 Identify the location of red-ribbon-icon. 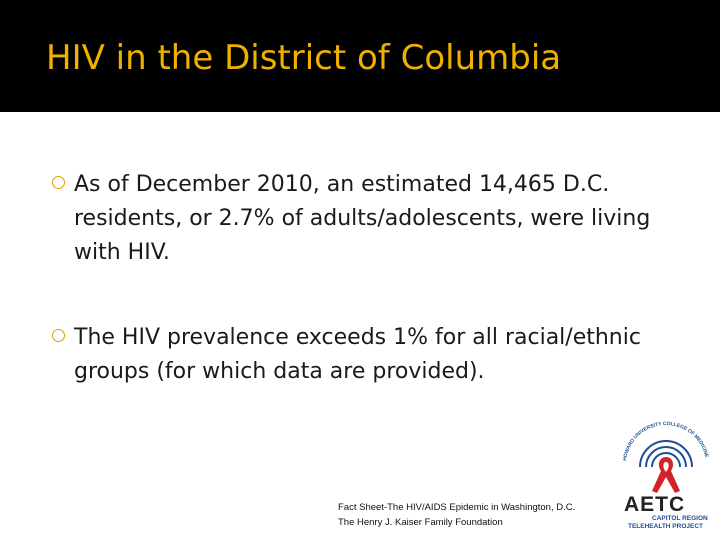
(666, 475).